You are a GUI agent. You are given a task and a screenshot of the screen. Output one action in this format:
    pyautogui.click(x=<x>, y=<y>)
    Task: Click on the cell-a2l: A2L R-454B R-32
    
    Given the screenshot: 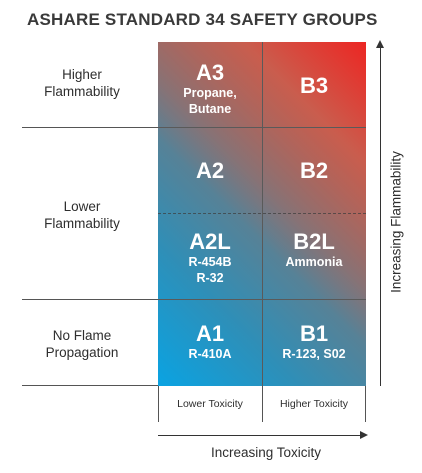 What is the action you would take?
    pyautogui.click(x=210, y=258)
    